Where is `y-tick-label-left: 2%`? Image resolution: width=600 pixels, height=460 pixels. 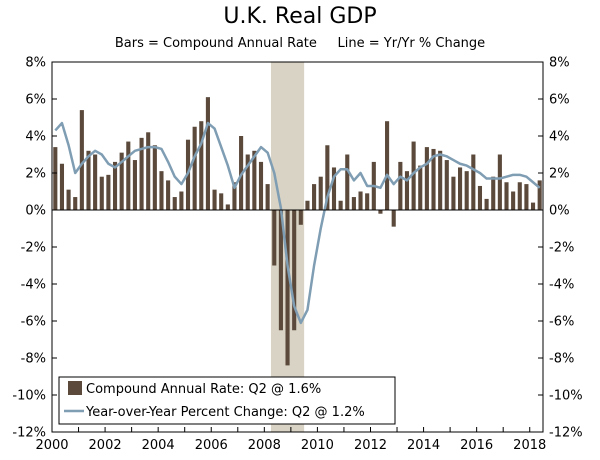 y-tick-label-left: 2% is located at coordinates (35, 174).